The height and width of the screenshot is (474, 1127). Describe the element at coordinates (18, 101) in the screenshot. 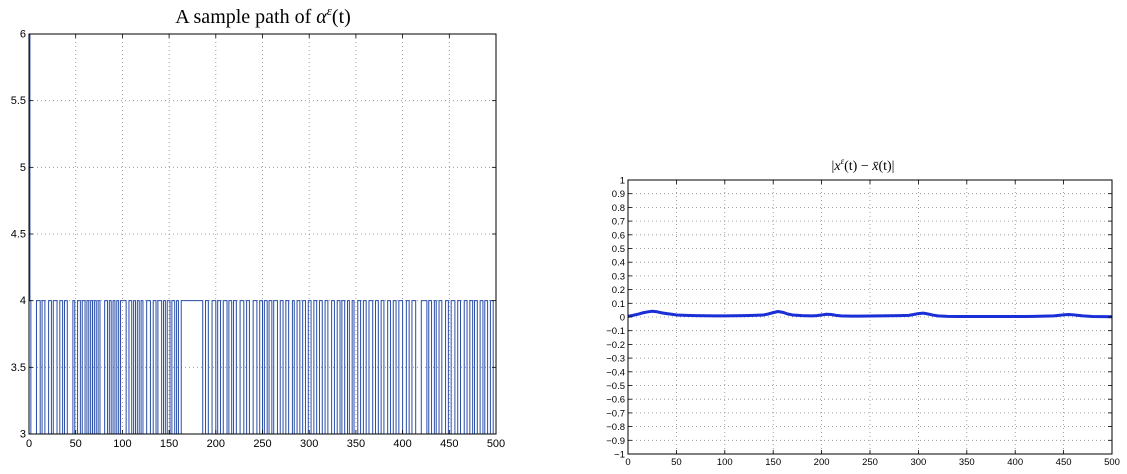

I see `y-tick-label: 5.5` at that location.